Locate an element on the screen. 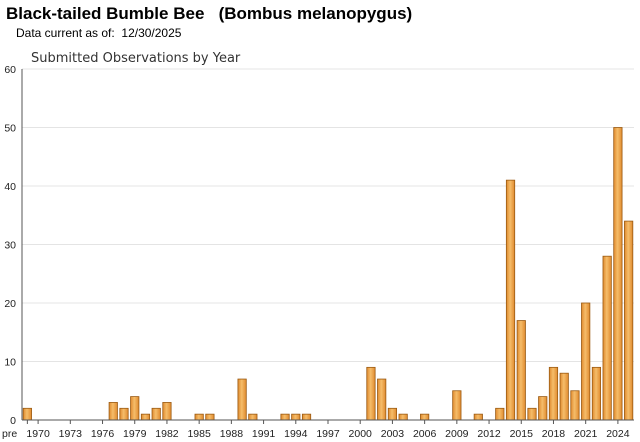 The image size is (640, 442). y-axis-ticks: 0 10 20 30 40 50 60 is located at coordinates (10, 245).